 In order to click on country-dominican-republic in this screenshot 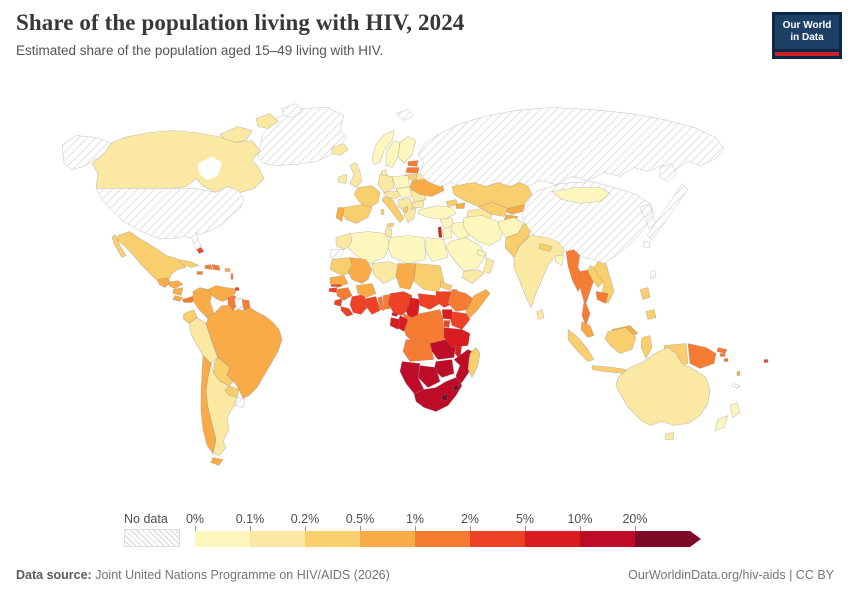, I will do `click(216, 267)`.